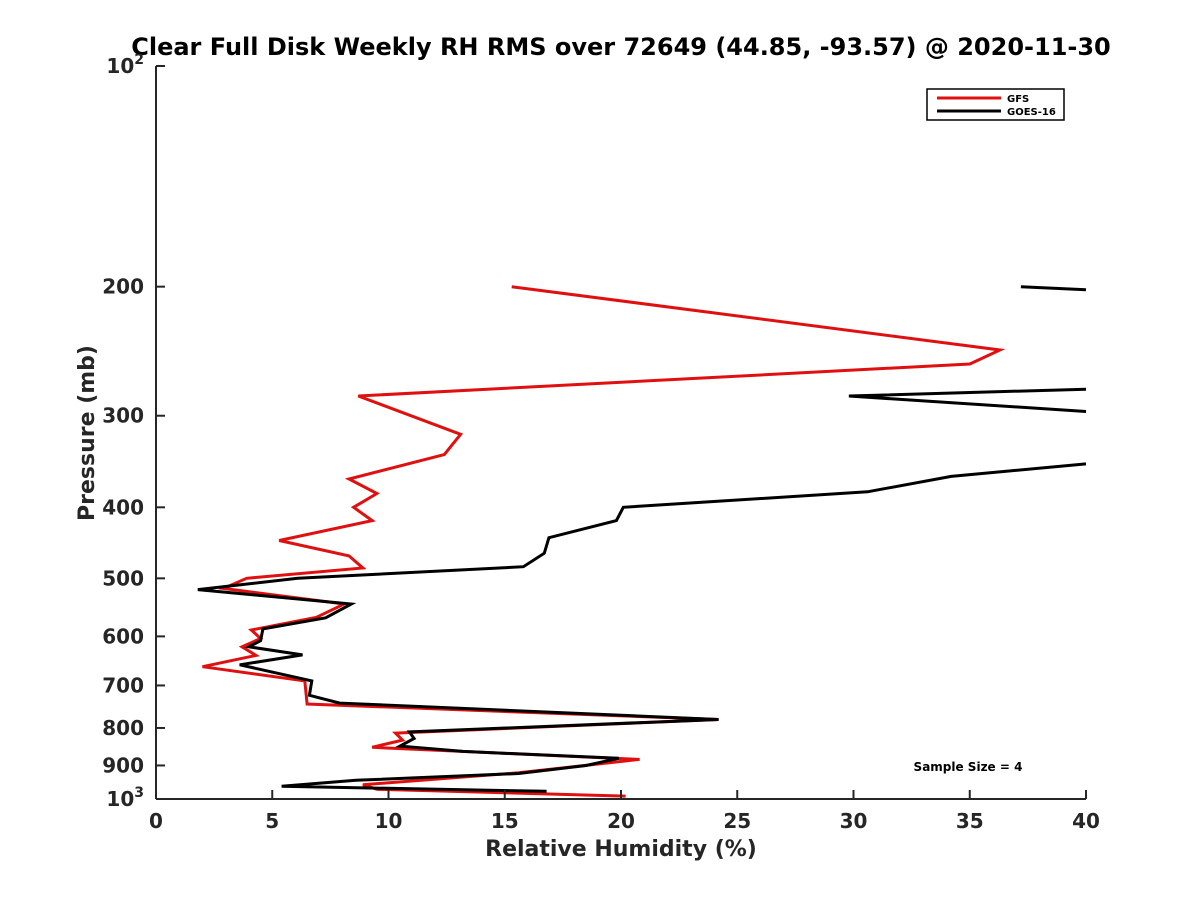  Describe the element at coordinates (123, 507) in the screenshot. I see `y-tick-label: 400` at that location.